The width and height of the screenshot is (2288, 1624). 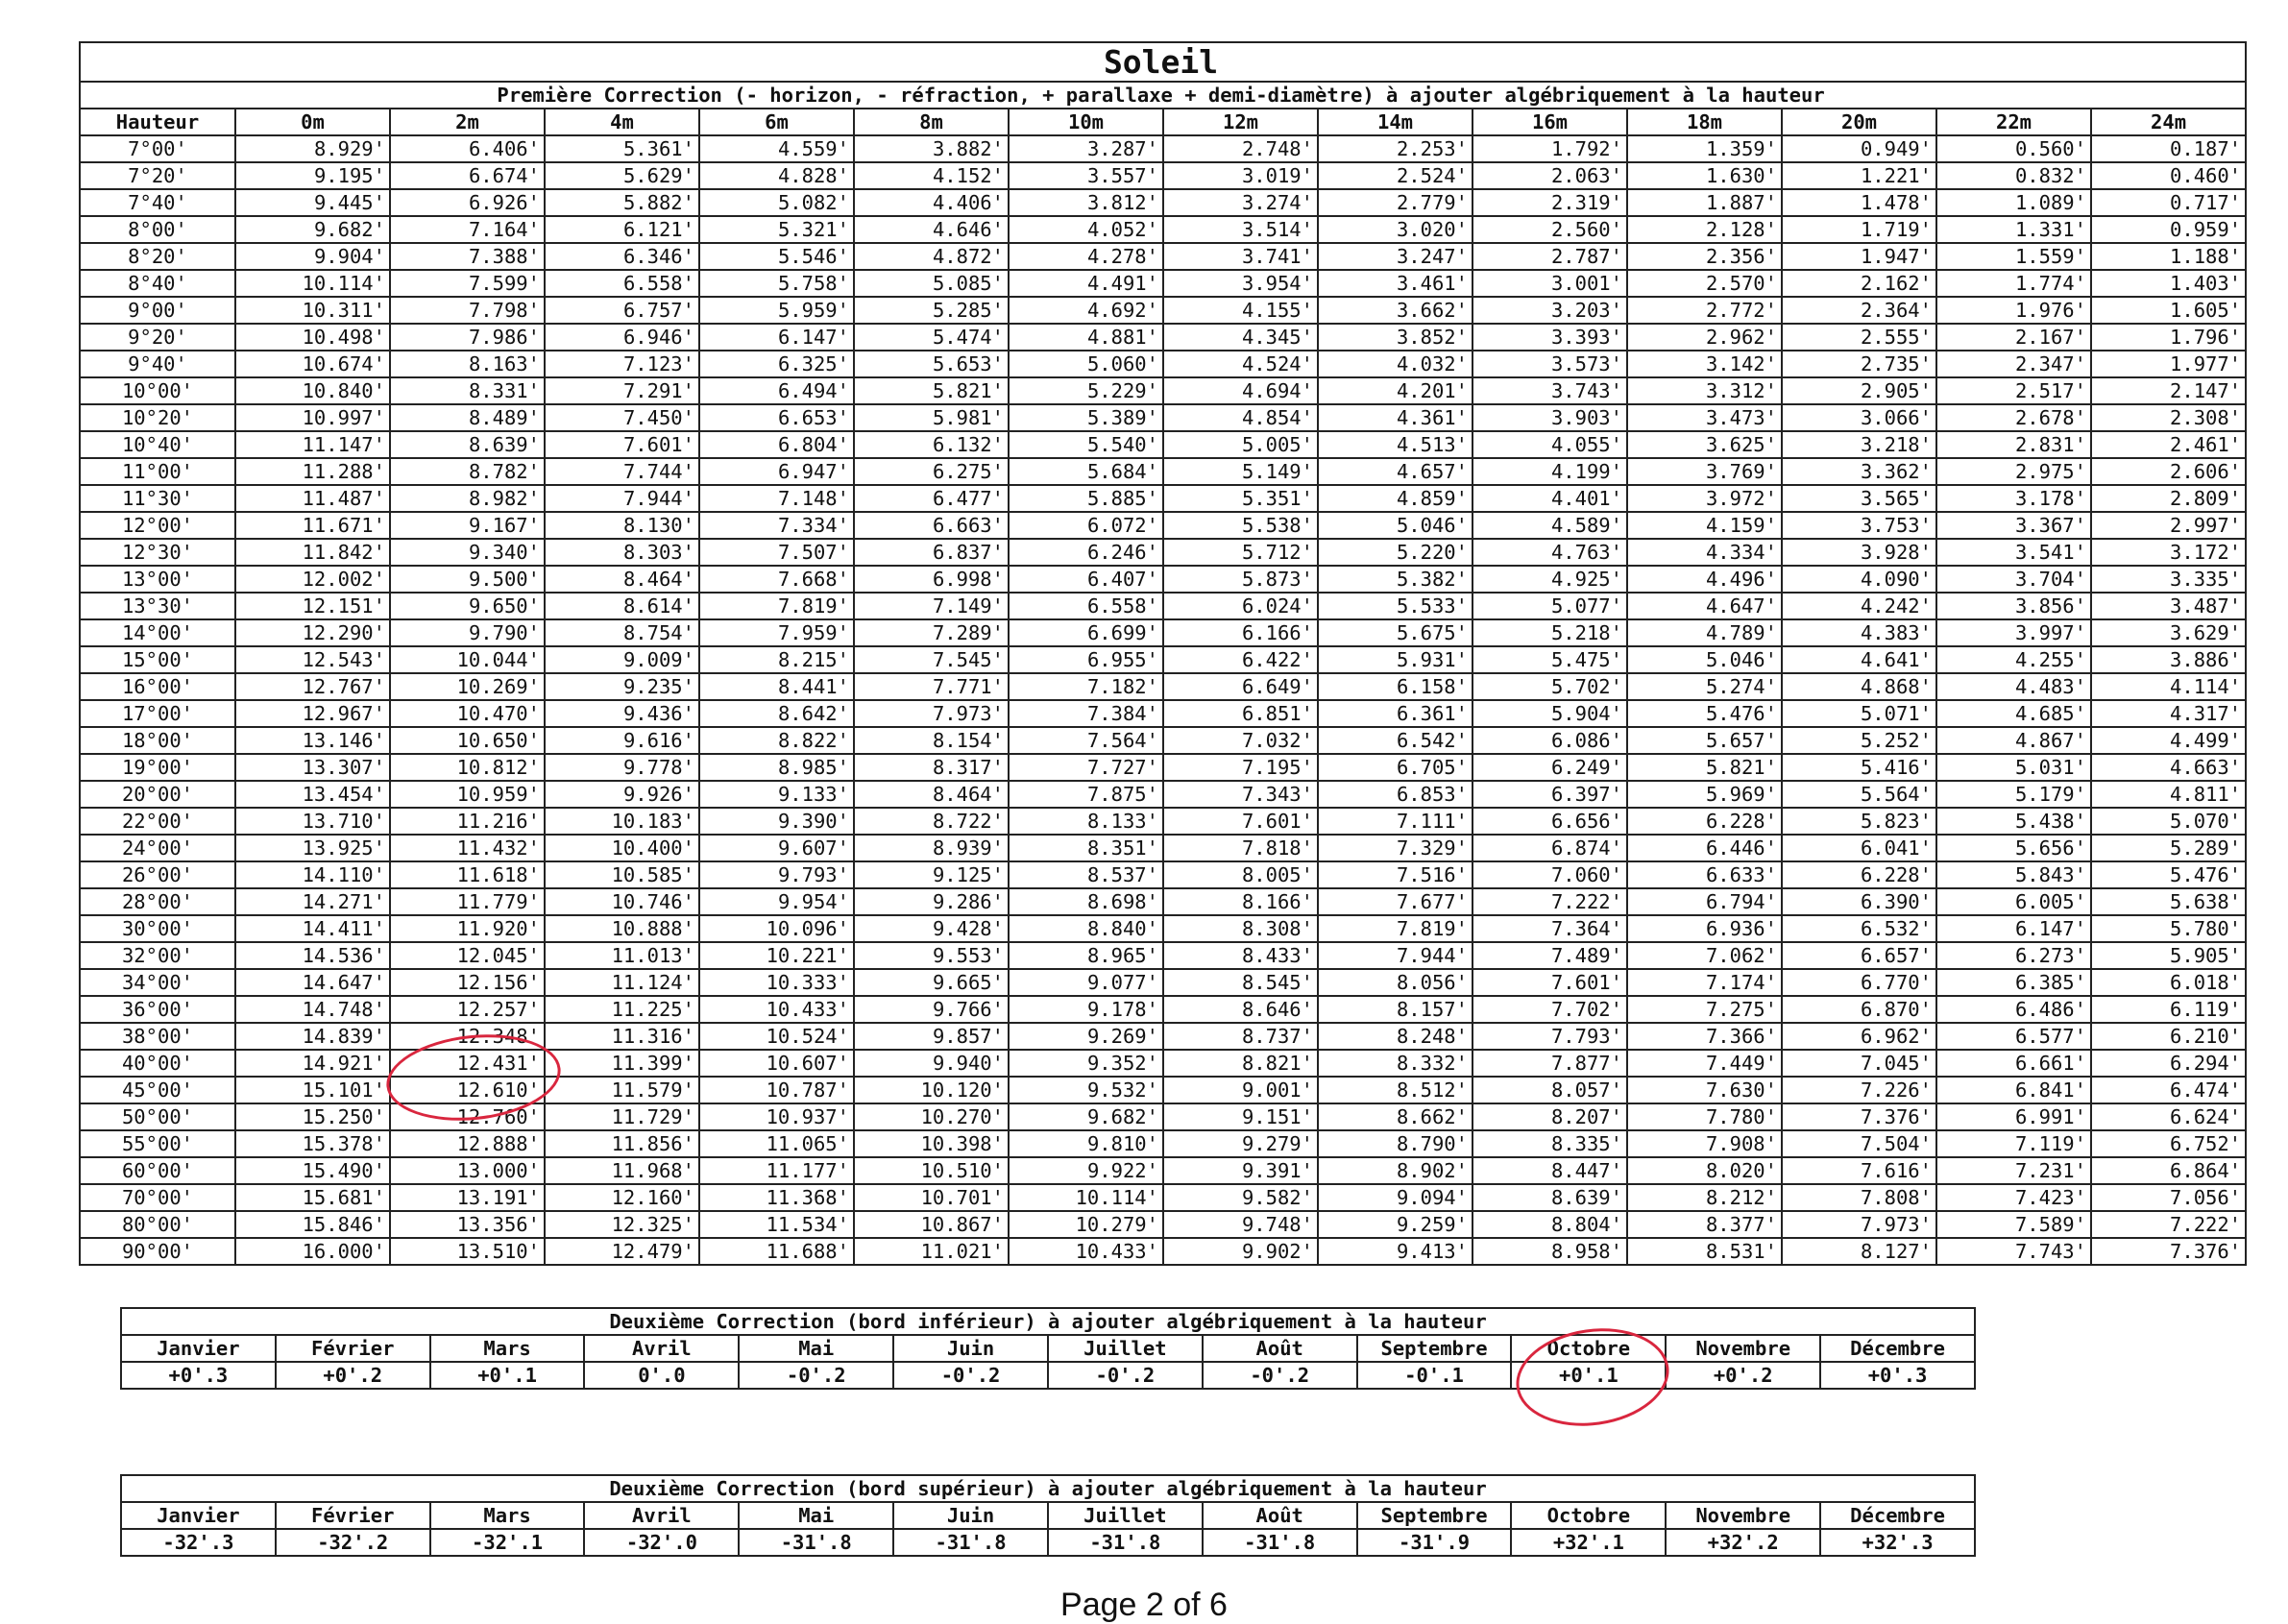 What do you see at coordinates (1550, 1090) in the screenshot?
I see `correction-cell: 8.057'` at bounding box center [1550, 1090].